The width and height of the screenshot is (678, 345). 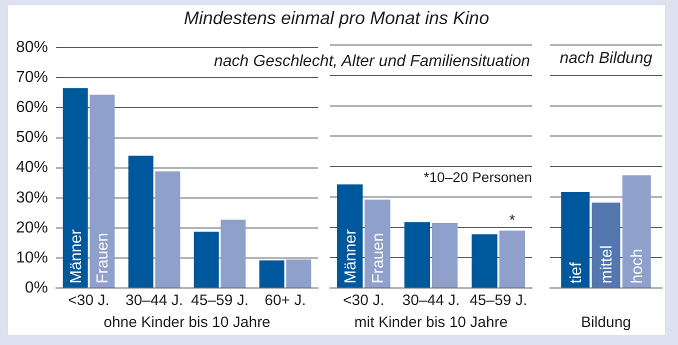 What do you see at coordinates (285, 301) in the screenshot?
I see `x-tick-label: 60+ J.` at bounding box center [285, 301].